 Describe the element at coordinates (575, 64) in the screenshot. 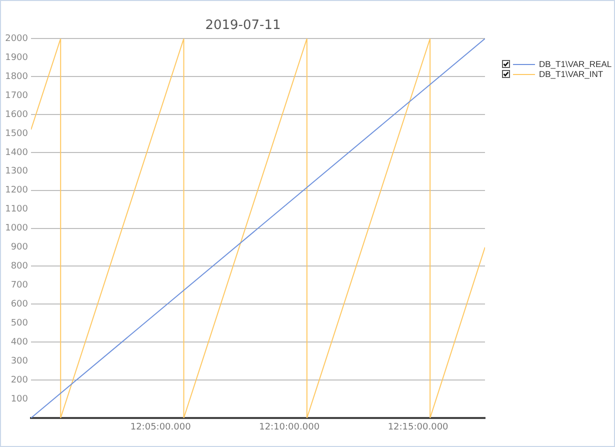

I see `legend-label: DB_T1\VAR_REAL` at that location.